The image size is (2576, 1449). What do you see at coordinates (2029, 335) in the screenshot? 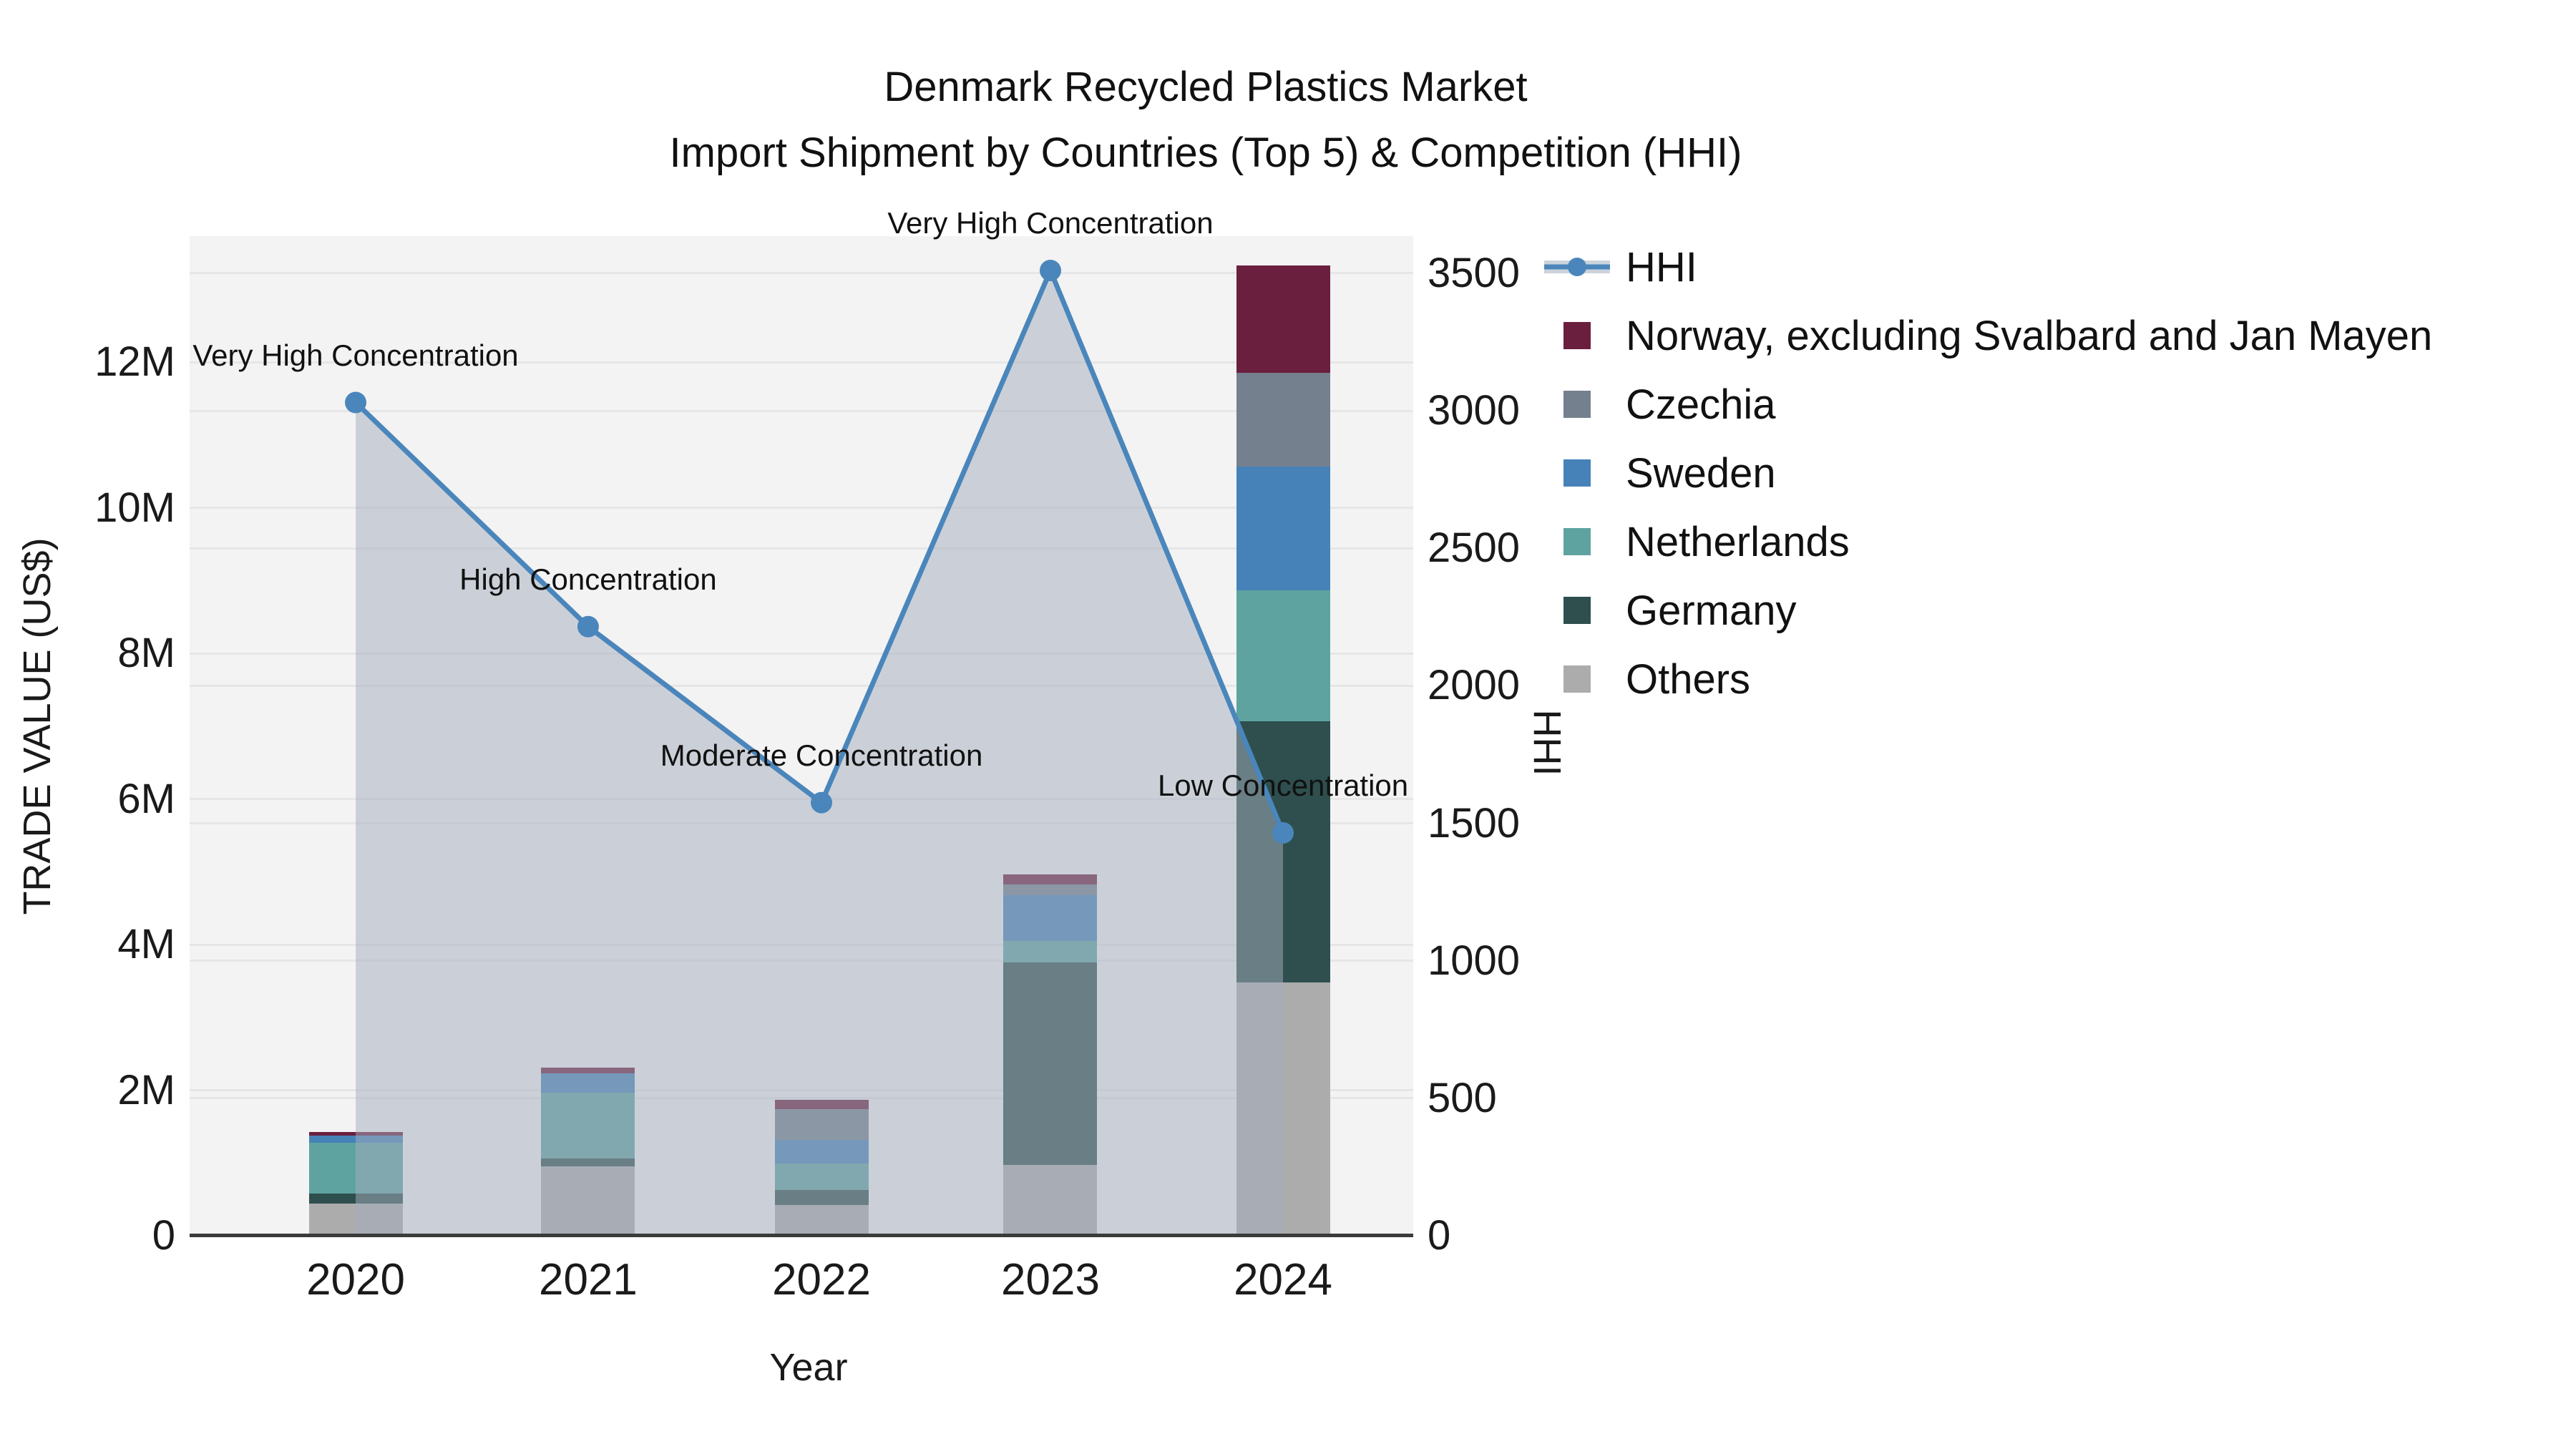
I see `legend-label-norway-excluding-svalbard-and-jan-mayen: Norway, excluding Svalbard and Jan Mayen` at bounding box center [2029, 335].